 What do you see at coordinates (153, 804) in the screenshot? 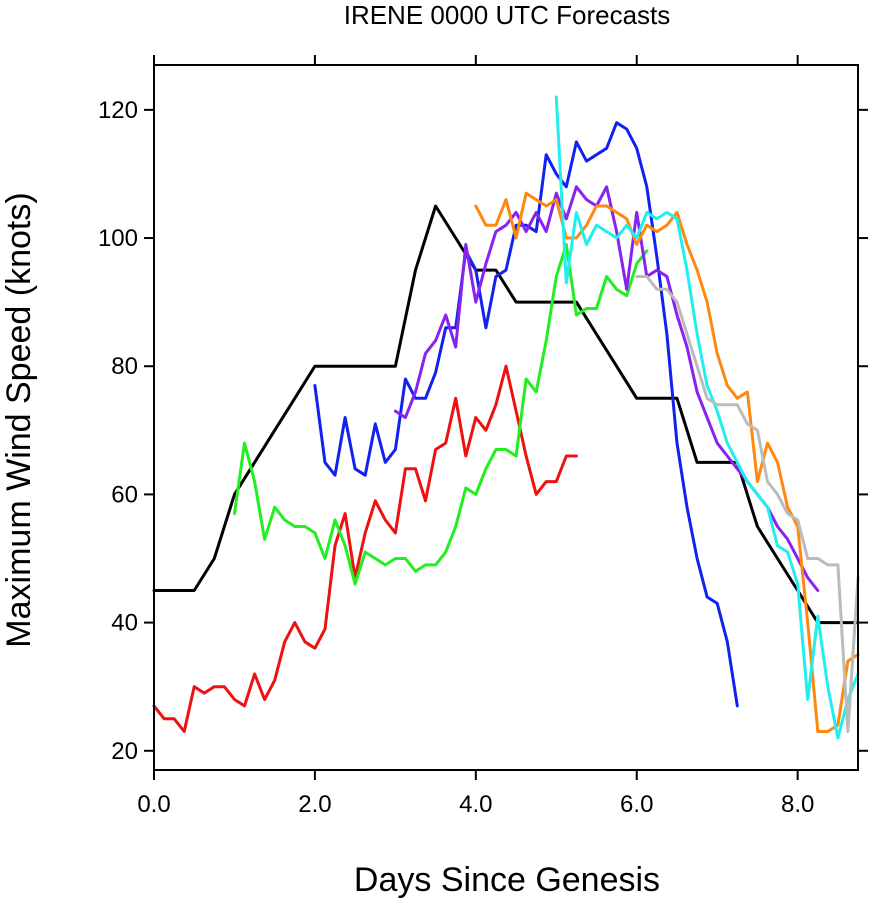
I see `x-tick-label: 0.0` at bounding box center [153, 804].